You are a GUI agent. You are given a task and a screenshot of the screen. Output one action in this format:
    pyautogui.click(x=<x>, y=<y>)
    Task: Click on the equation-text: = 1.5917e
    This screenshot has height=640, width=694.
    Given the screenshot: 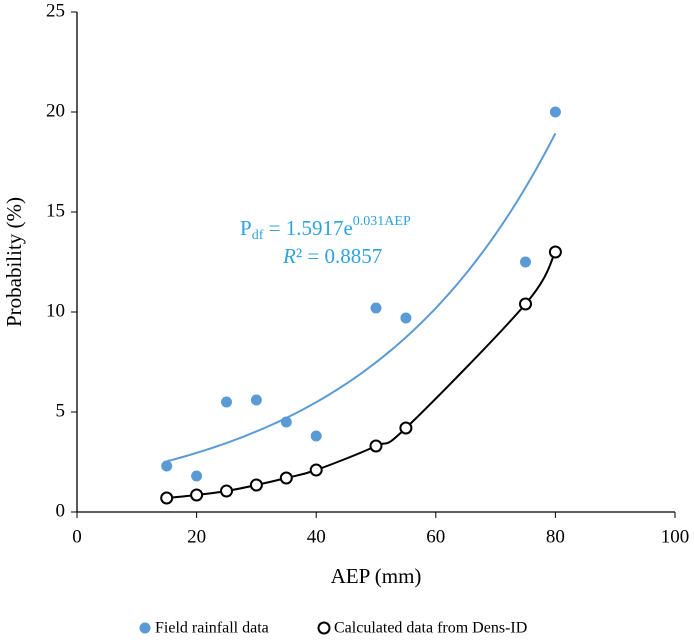 What is the action you would take?
    pyautogui.click(x=307, y=228)
    